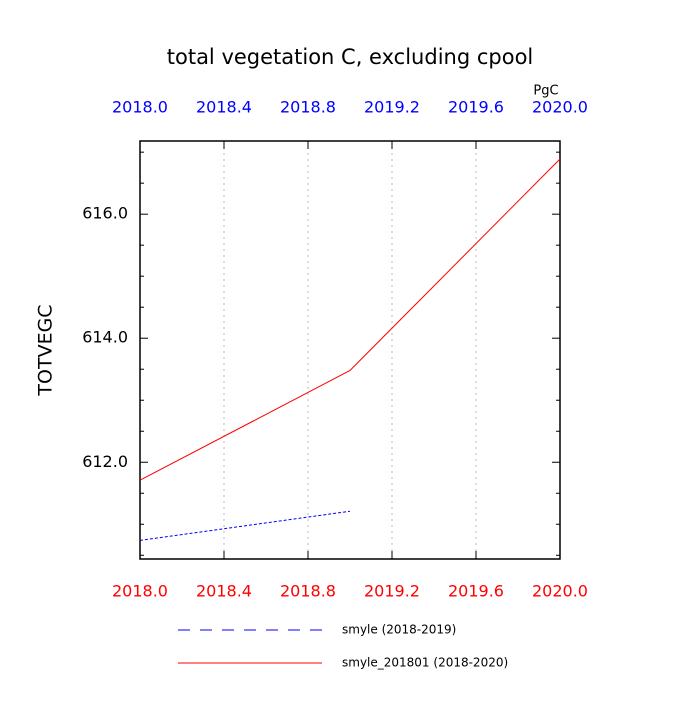  Describe the element at coordinates (425, 663) in the screenshot. I see `legend-label: smyle_201801 (2018-2020)` at that location.